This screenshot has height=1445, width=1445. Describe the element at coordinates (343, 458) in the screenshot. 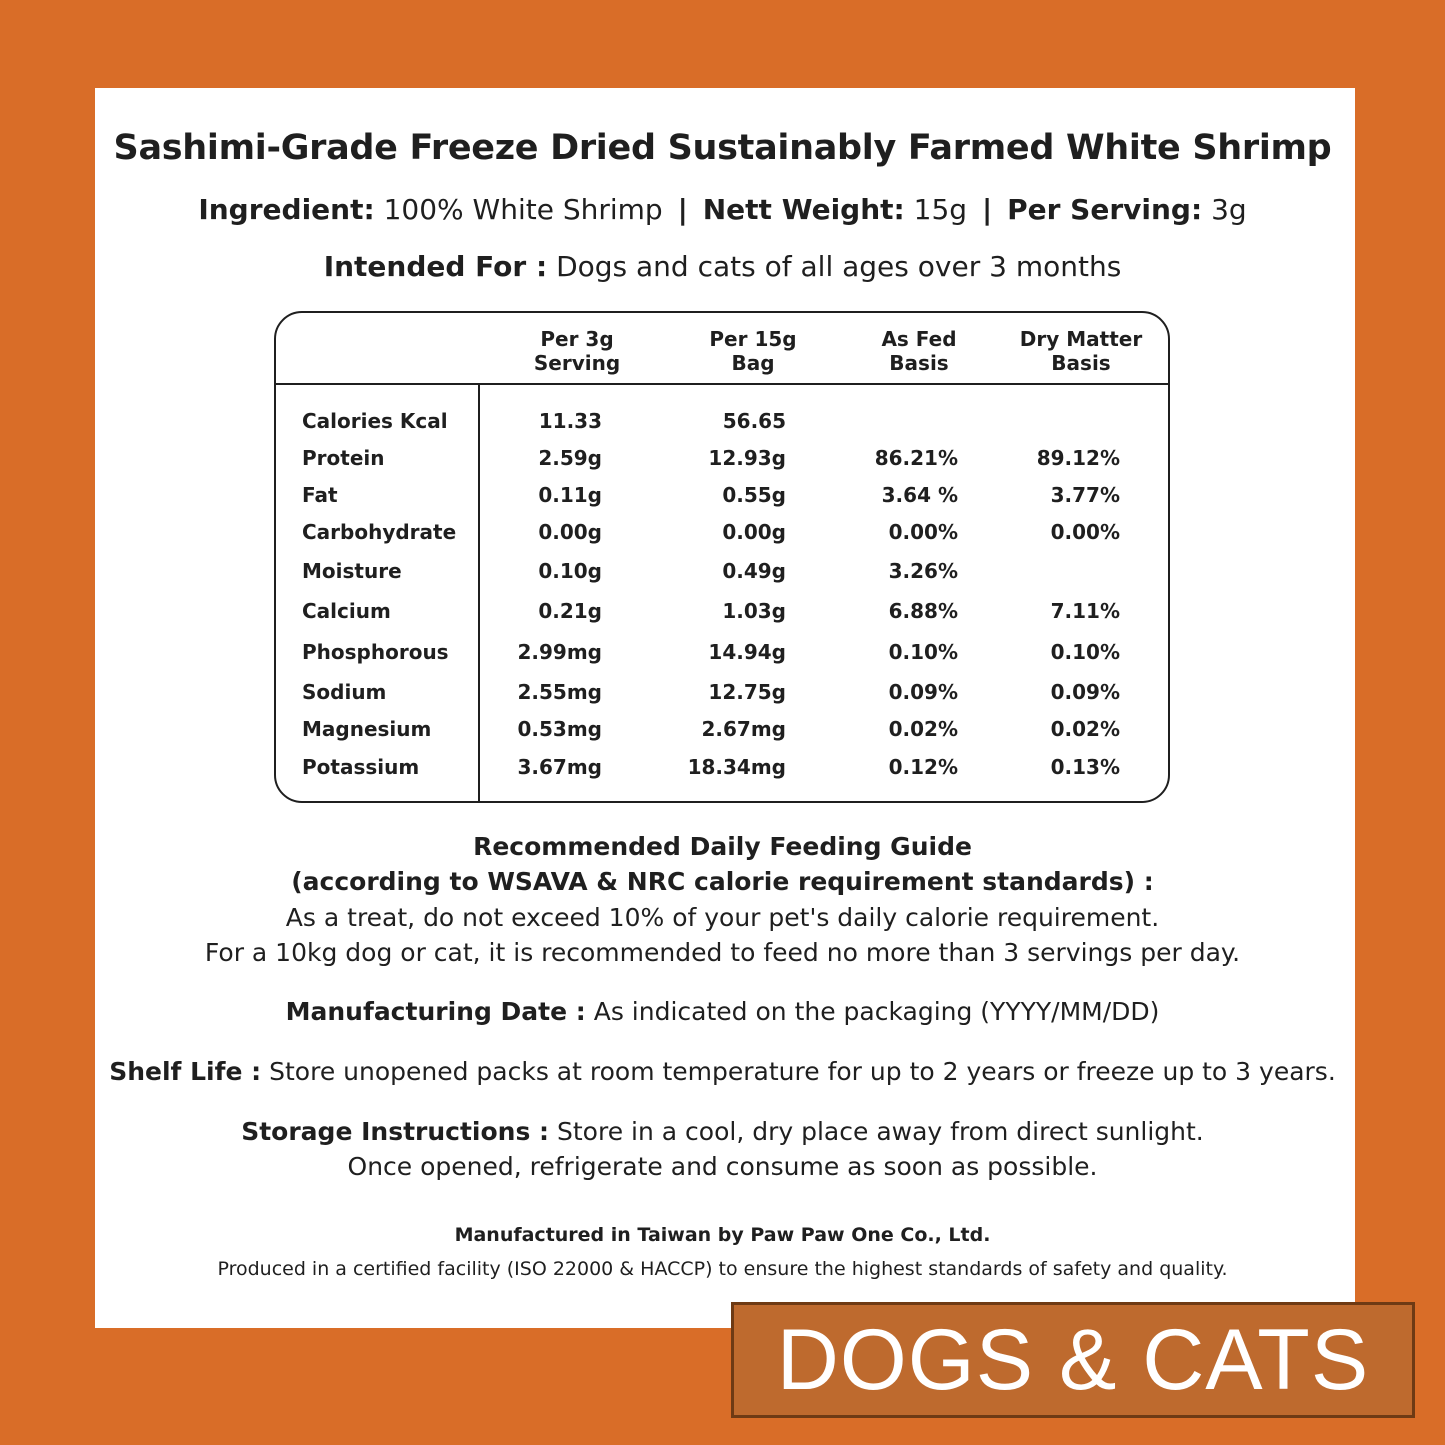

I see `nutrient-label: Protein` at that location.